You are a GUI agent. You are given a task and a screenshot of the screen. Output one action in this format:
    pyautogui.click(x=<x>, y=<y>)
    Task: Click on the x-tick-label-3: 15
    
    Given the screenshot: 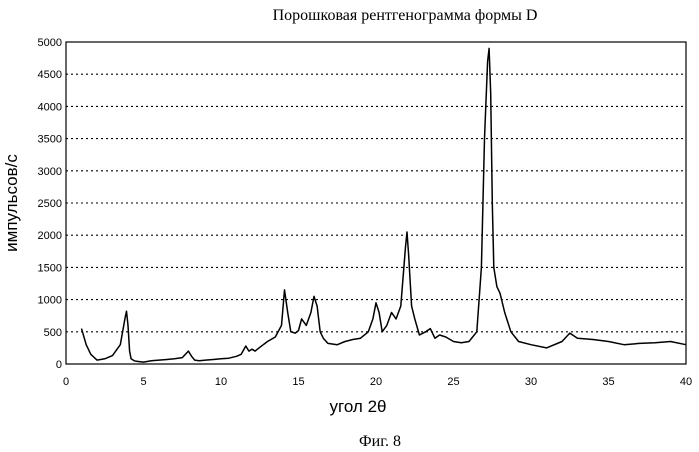 What is the action you would take?
    pyautogui.click(x=298, y=382)
    